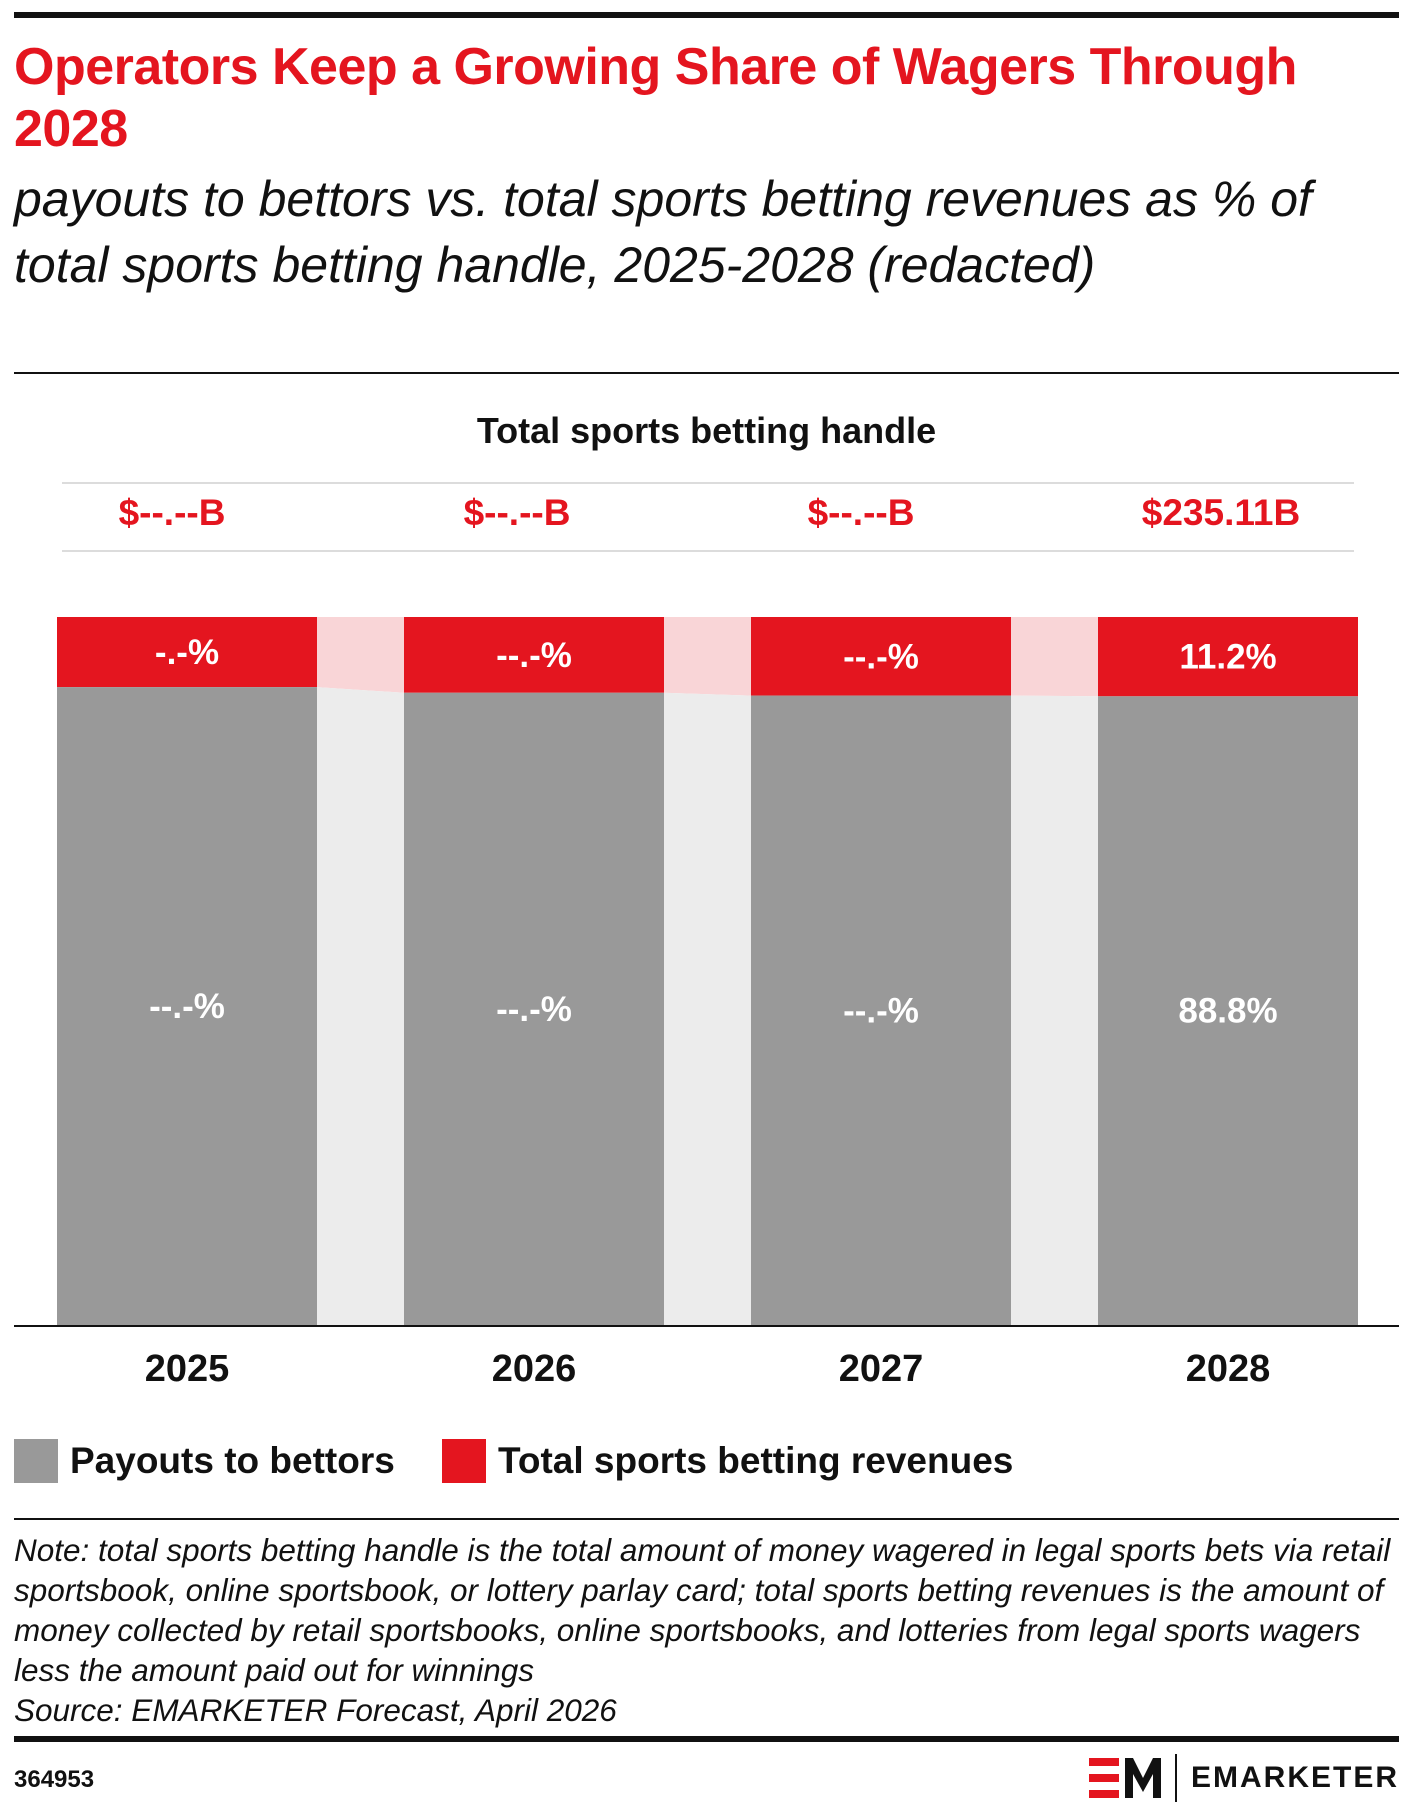 The height and width of the screenshot is (1814, 1413). I want to click on bar-payouts-2025, so click(187, 1006).